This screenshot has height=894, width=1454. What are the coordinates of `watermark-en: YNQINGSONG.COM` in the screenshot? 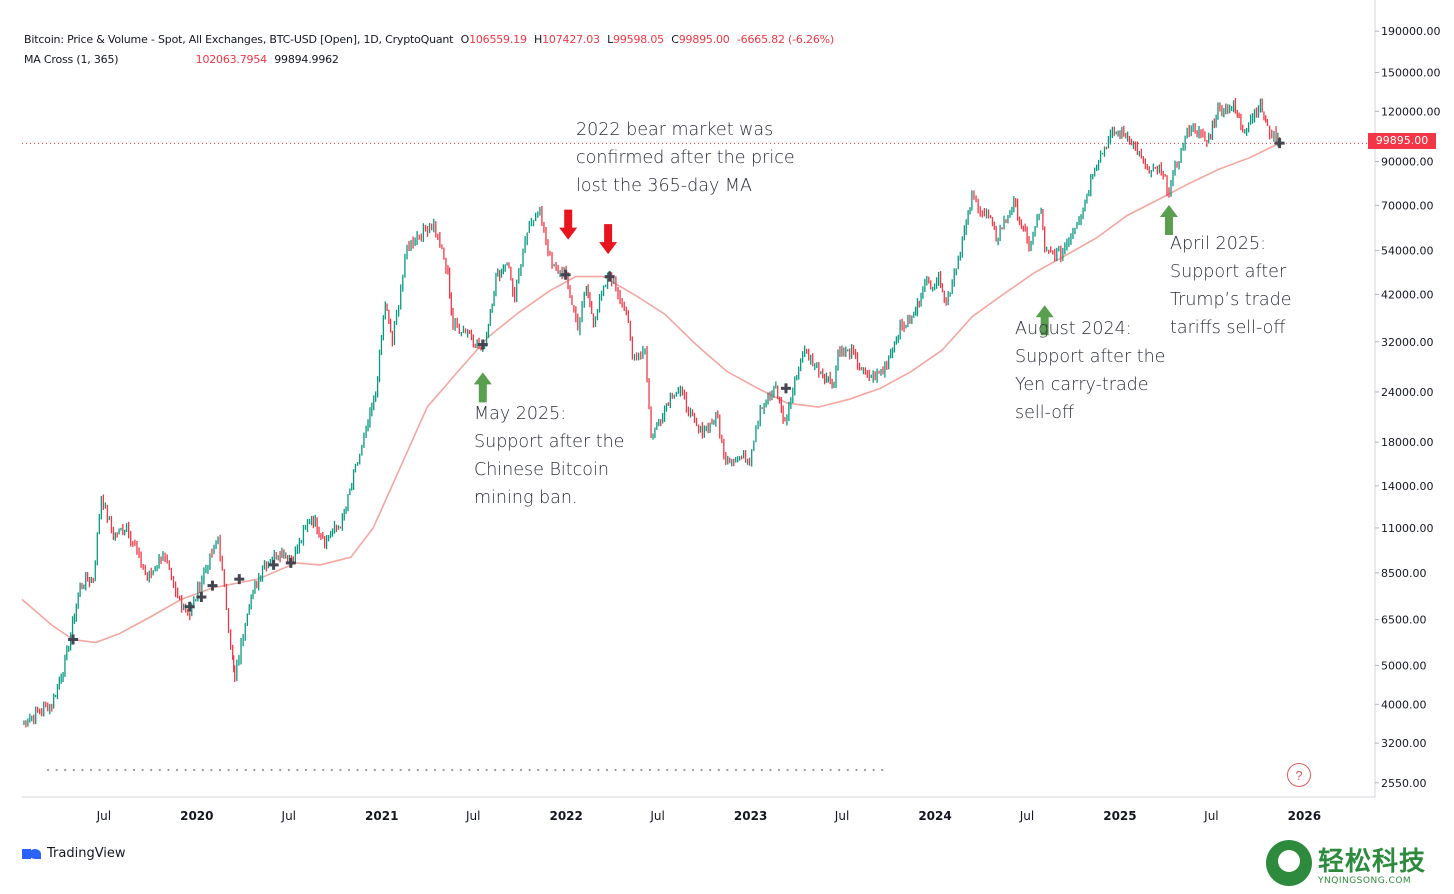 It's located at (1365, 880).